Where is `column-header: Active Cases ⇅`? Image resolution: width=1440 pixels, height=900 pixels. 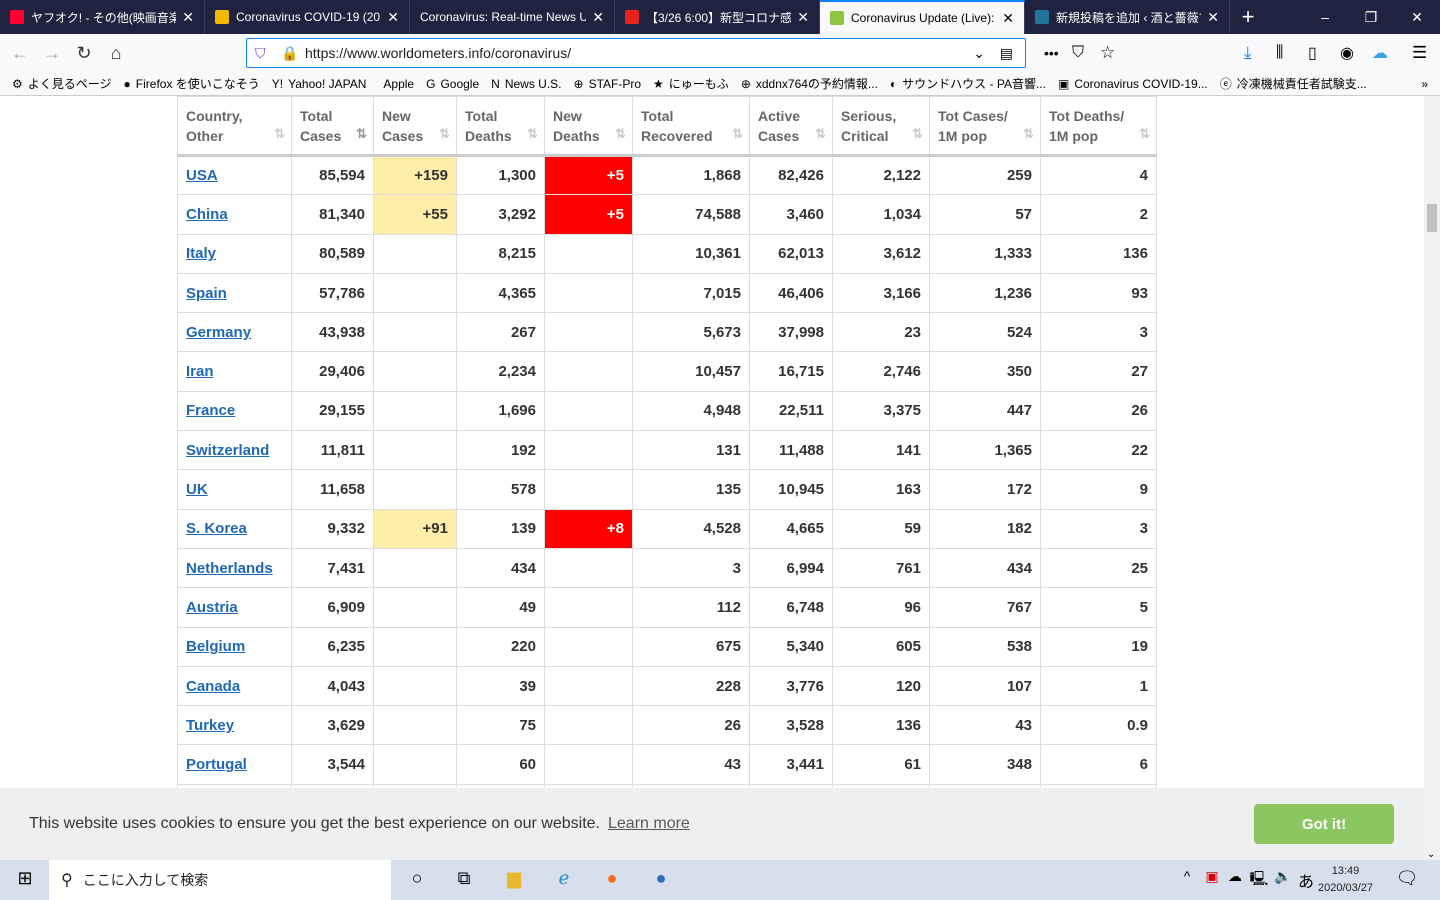
column-header: Active Cases ⇅ is located at coordinates (791, 126).